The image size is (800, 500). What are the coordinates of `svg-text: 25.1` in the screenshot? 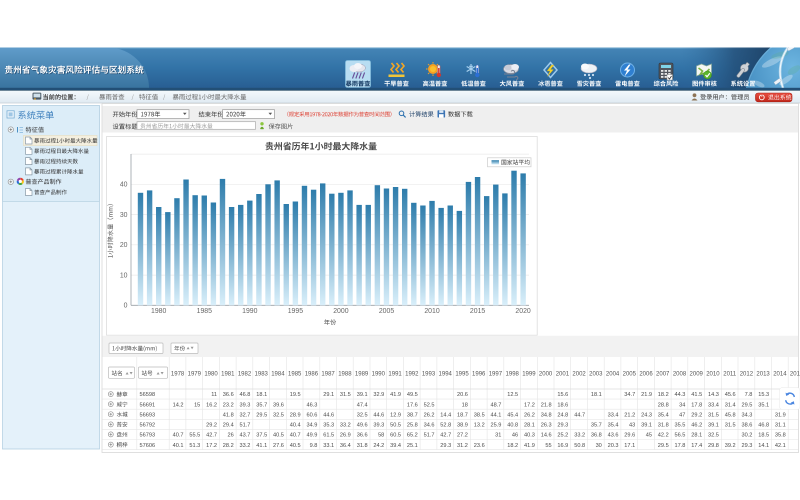 It's located at (412, 446).